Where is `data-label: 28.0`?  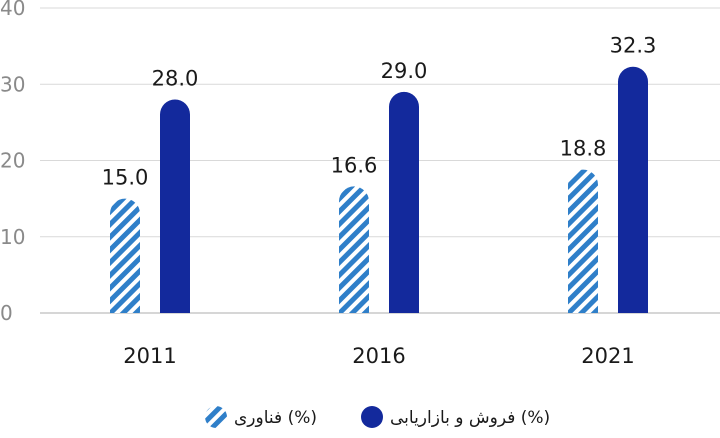
data-label: 28.0 is located at coordinates (175, 79).